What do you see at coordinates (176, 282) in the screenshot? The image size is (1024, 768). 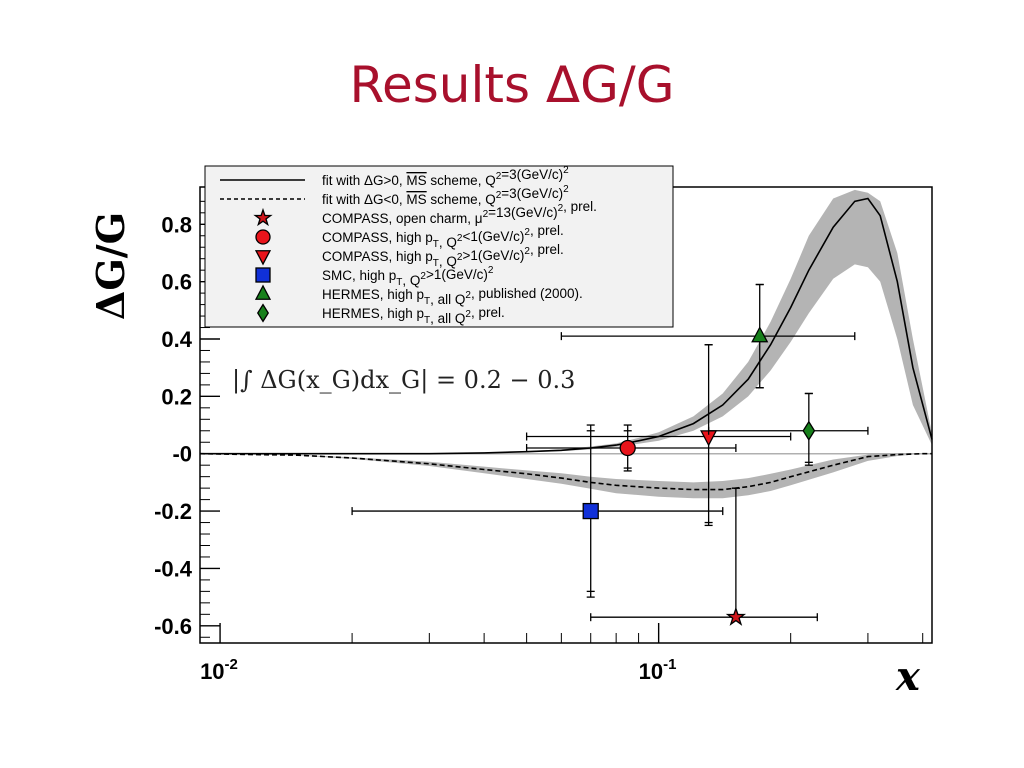 I see `y-tick-label: 0.6` at bounding box center [176, 282].